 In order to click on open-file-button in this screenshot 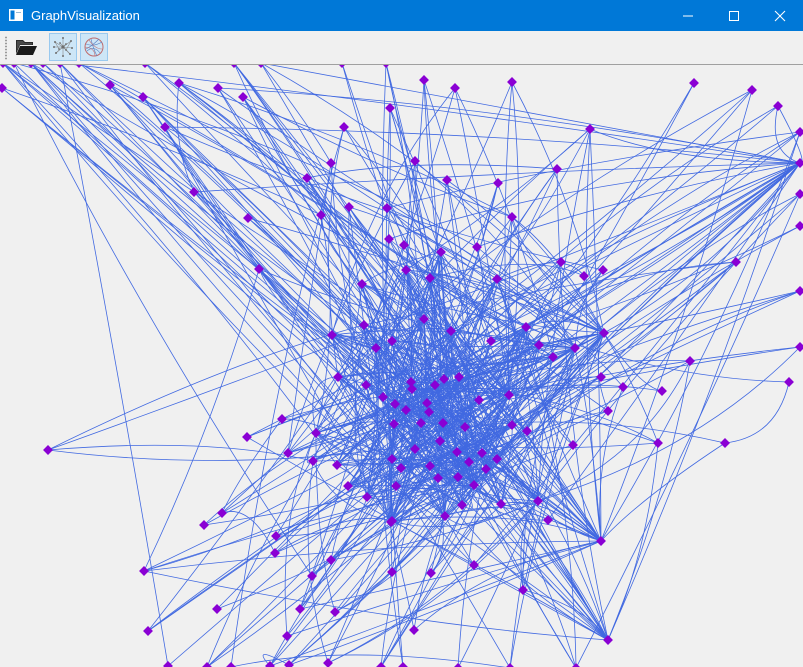, I will do `click(26, 47)`.